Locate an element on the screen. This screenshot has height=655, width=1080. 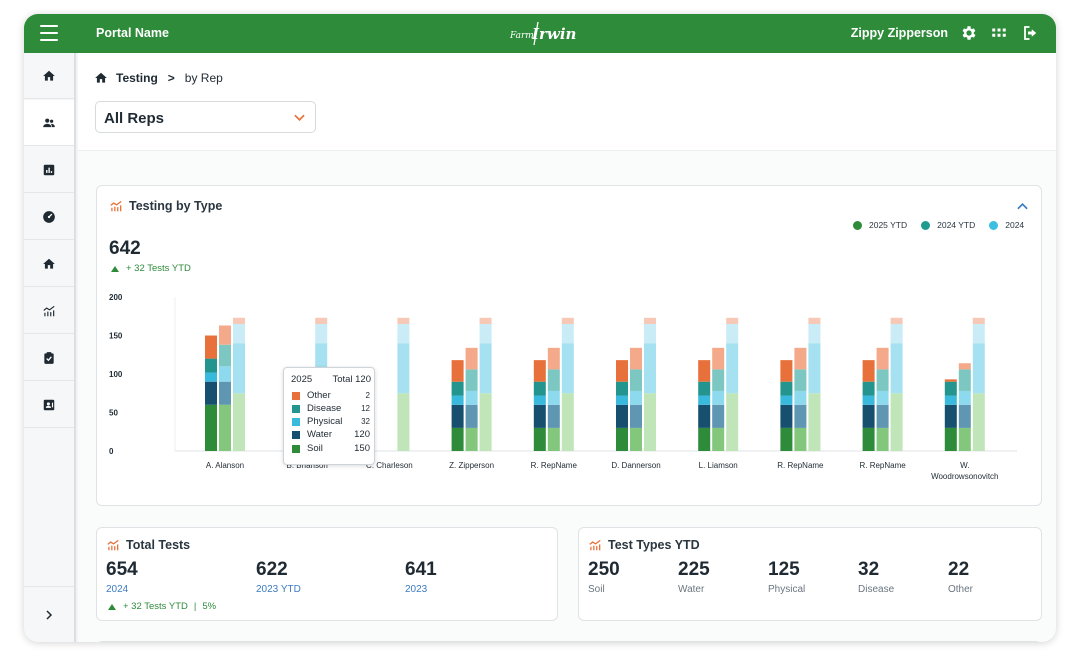
sidebar-item-tasks is located at coordinates (49, 358).